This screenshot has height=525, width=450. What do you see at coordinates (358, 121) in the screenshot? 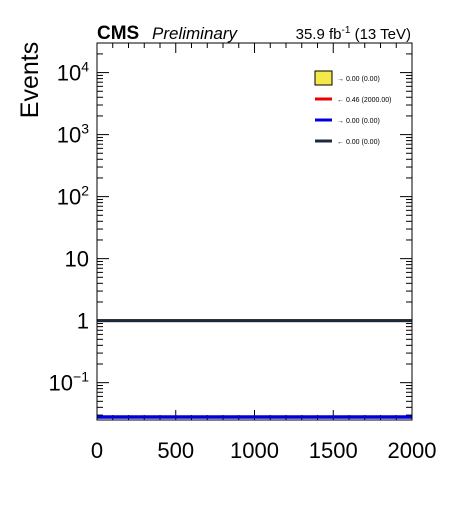
I see `legend-label-2: → 0.00 (0.00)` at bounding box center [358, 121].